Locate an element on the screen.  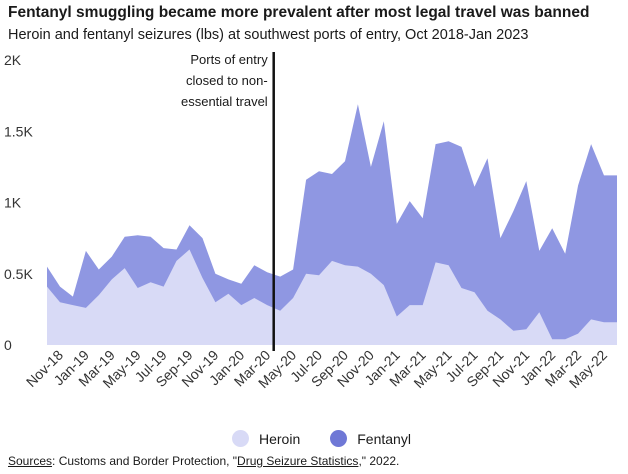
y-tick-label: 0.5K is located at coordinates (18, 274).